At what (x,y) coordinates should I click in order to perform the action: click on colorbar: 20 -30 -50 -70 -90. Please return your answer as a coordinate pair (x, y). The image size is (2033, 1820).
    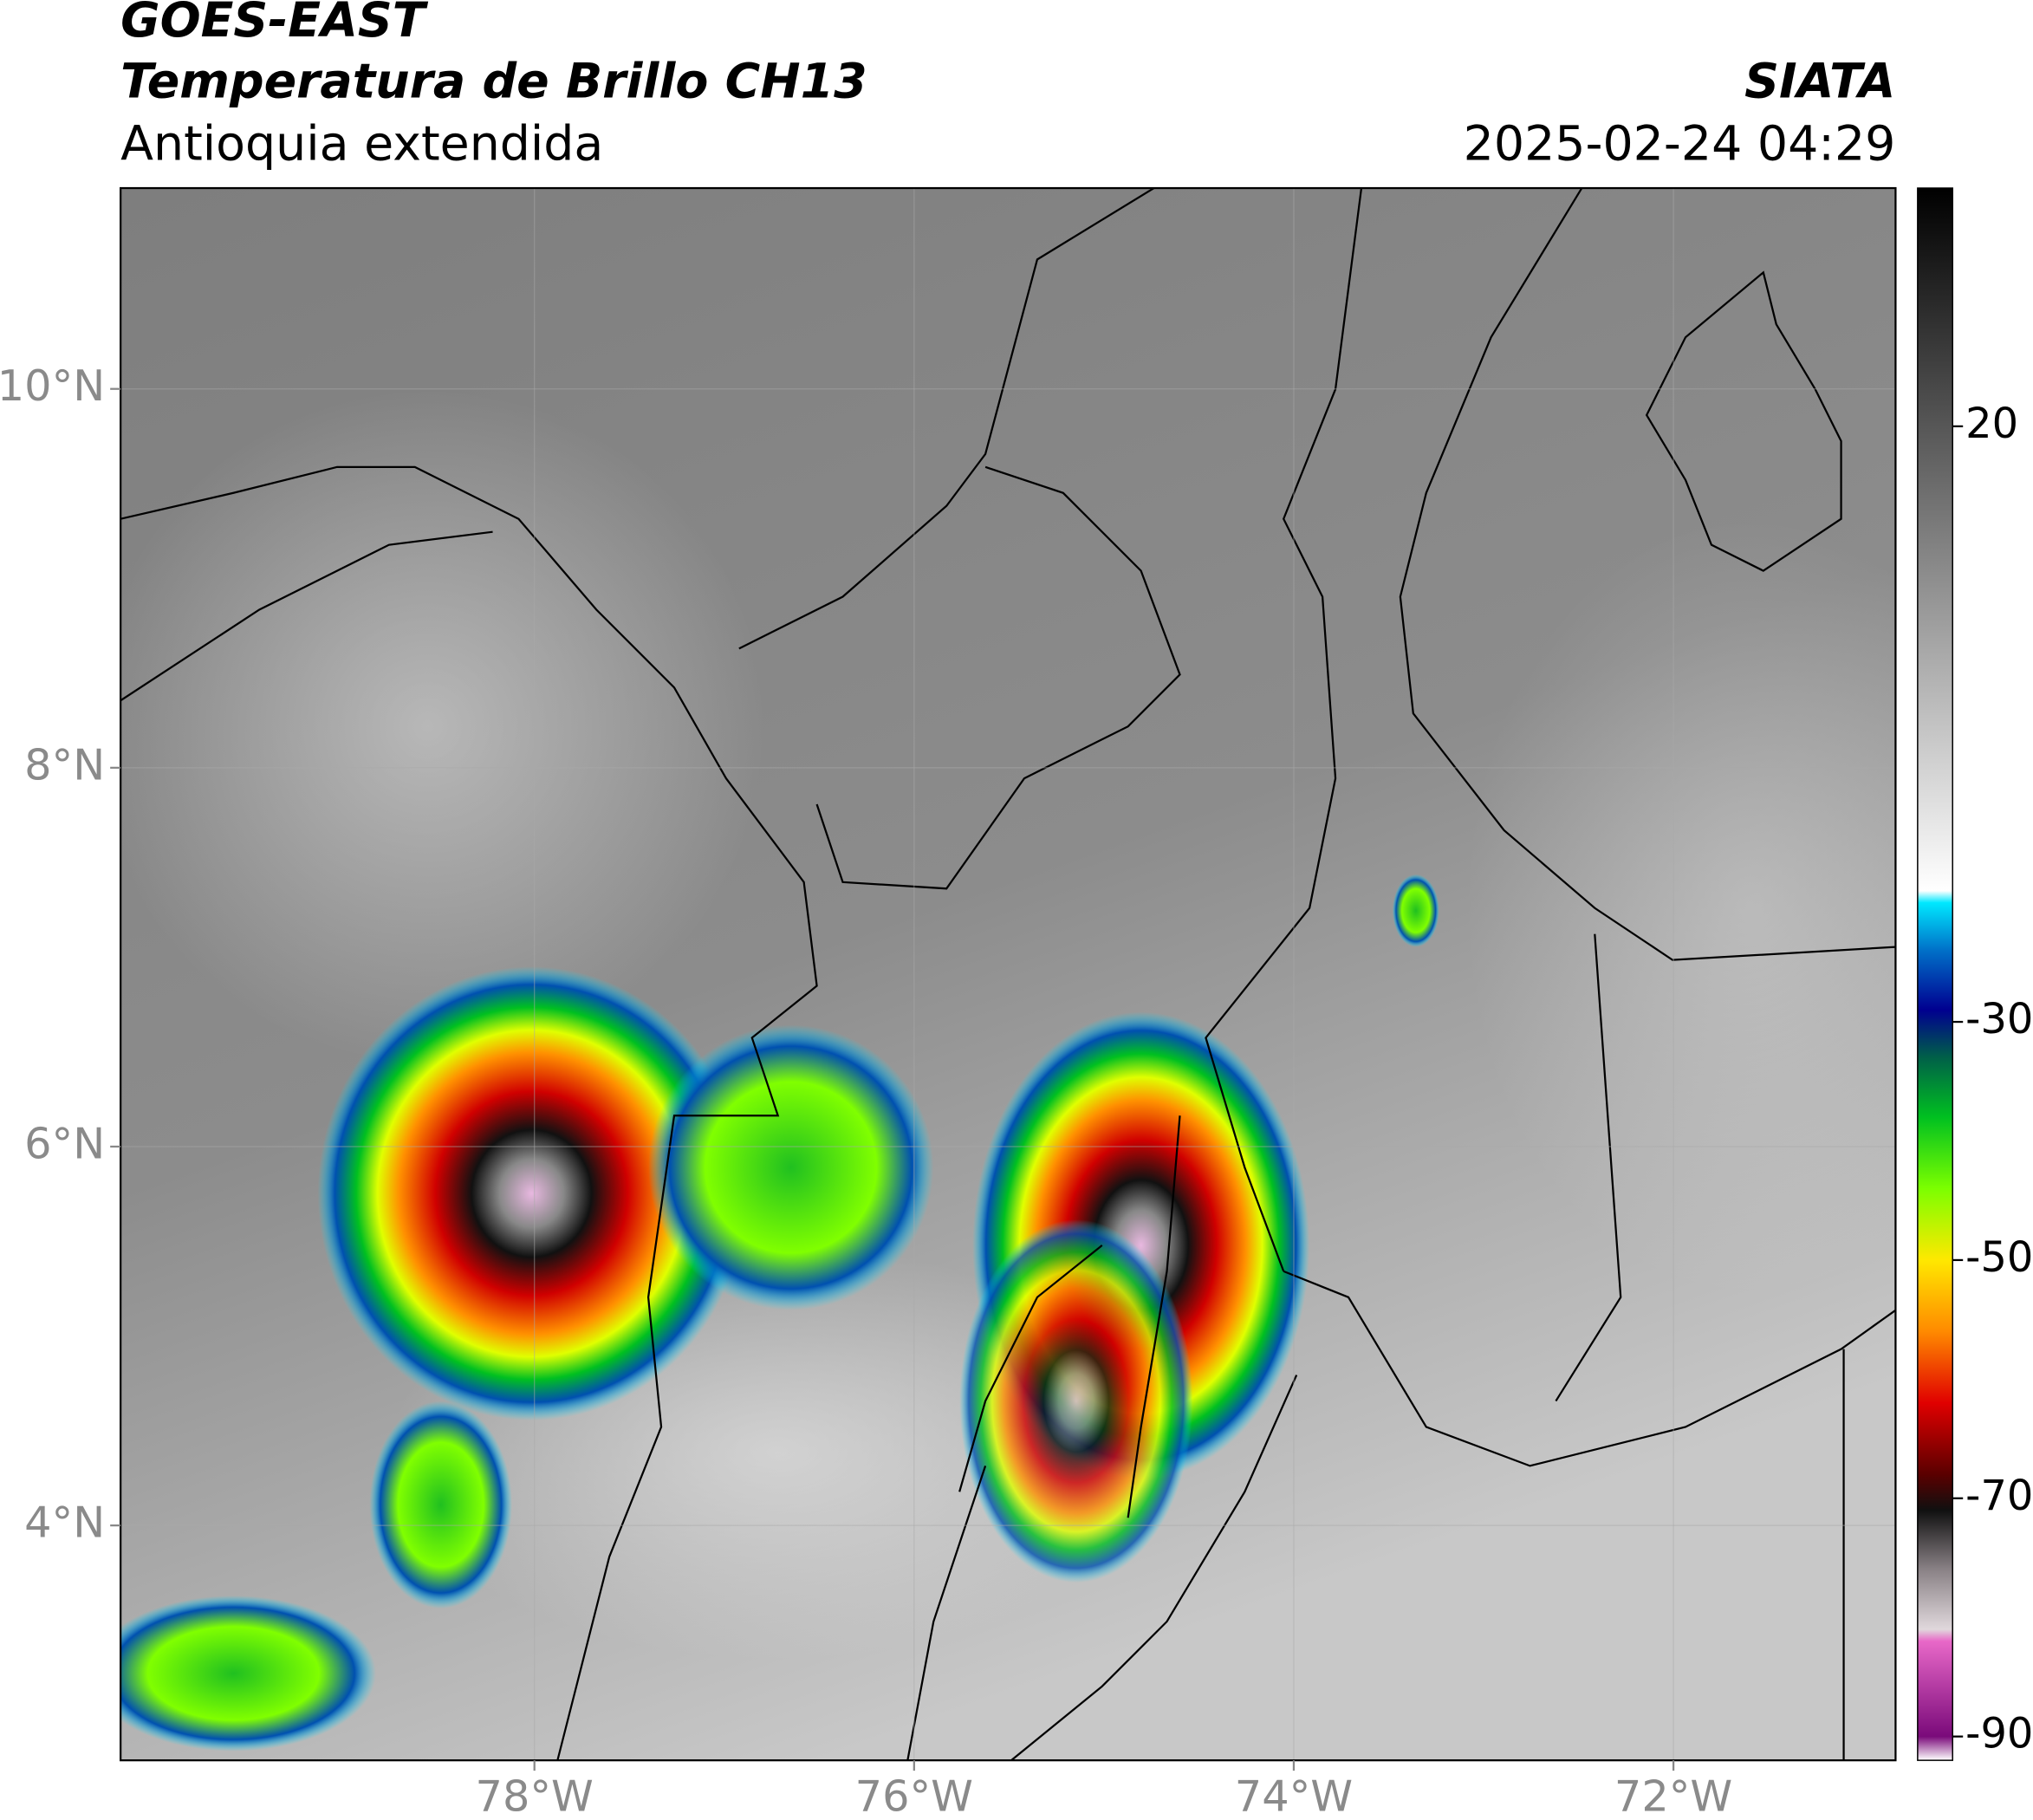
    Looking at the image, I should click on (1975, 974).